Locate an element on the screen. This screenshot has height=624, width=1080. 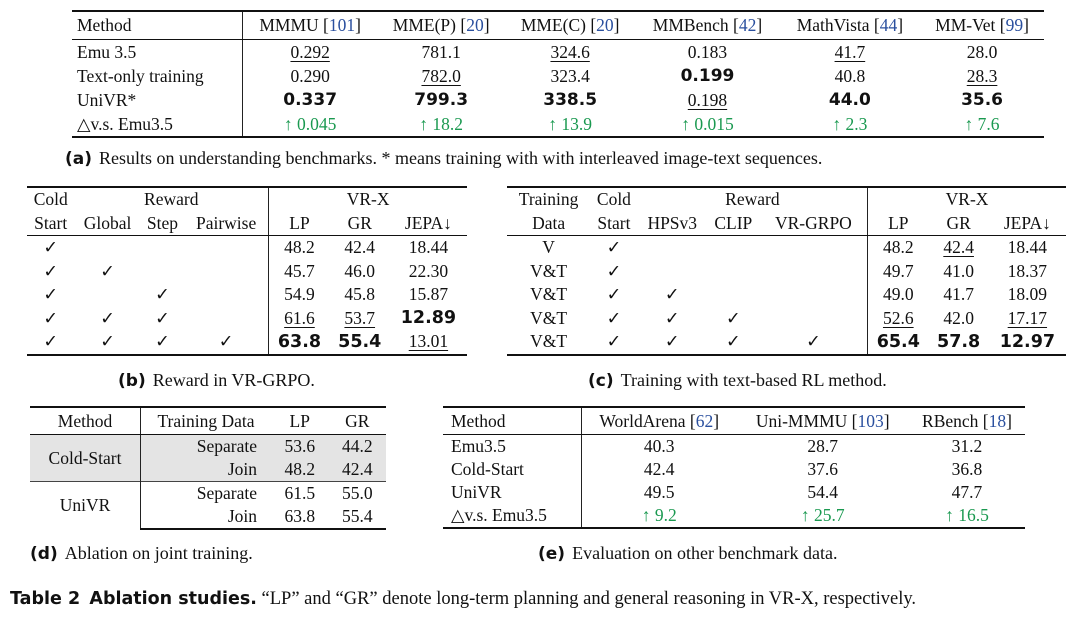
row-method: UniVR* is located at coordinates (157, 100).